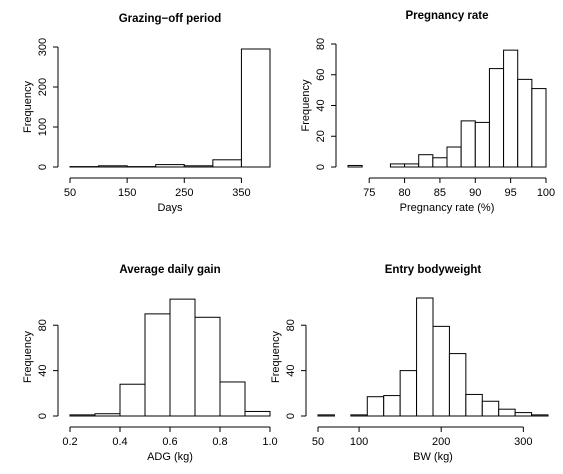 The height and width of the screenshot is (474, 563). I want to click on x-tick-label: 90, so click(475, 193).